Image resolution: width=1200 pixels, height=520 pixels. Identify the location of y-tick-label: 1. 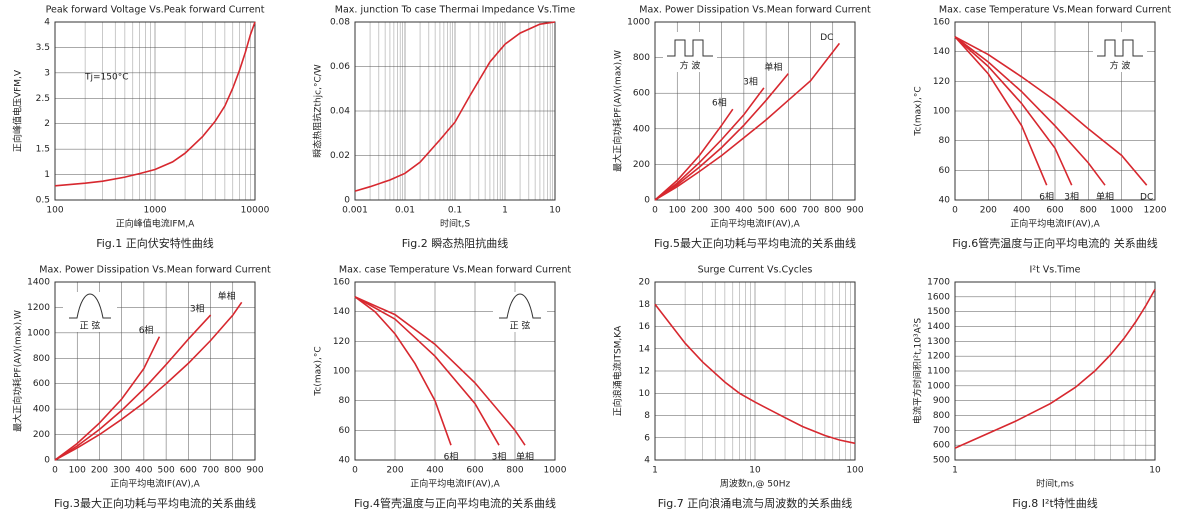
(47, 175).